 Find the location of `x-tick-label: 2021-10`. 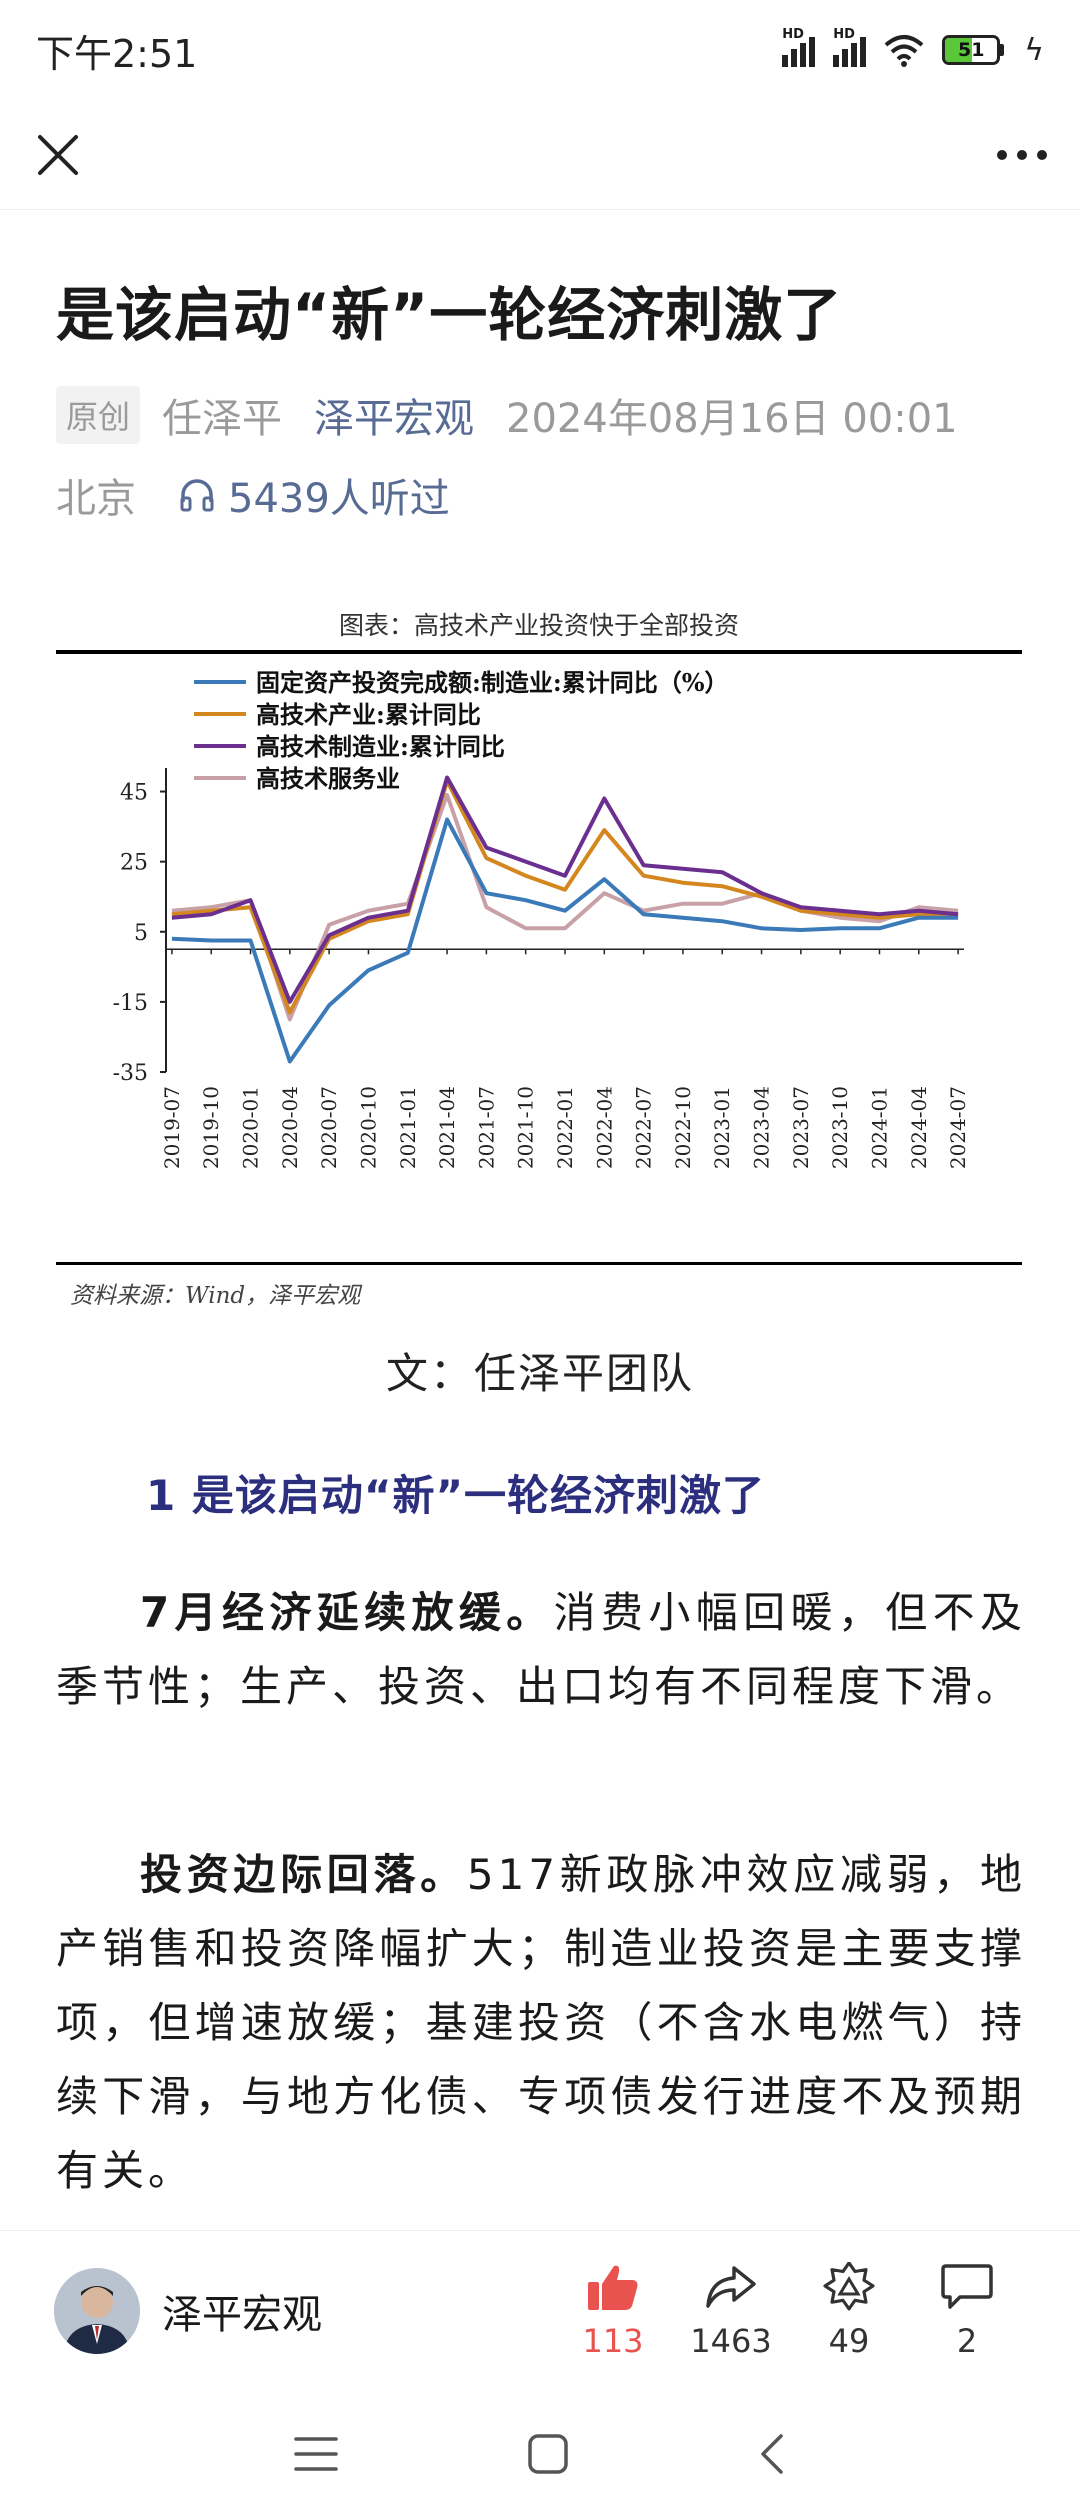

x-tick-label: 2021-10 is located at coordinates (526, 1127).